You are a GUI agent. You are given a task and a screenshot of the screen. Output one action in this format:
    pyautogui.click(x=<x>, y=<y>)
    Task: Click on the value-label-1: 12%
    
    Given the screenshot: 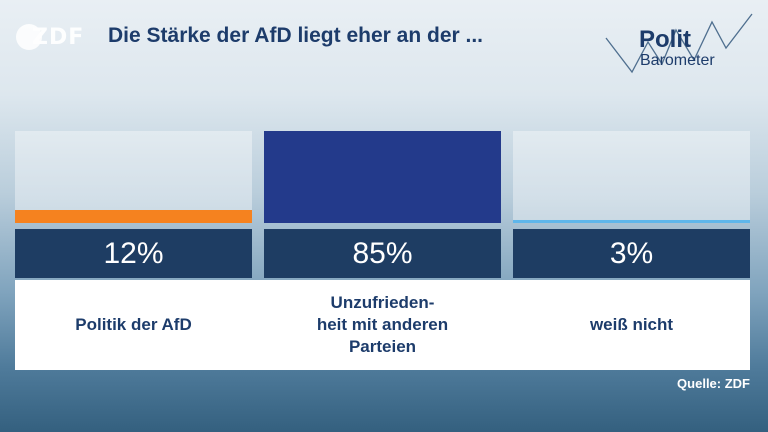 What is the action you would take?
    pyautogui.click(x=133, y=253)
    